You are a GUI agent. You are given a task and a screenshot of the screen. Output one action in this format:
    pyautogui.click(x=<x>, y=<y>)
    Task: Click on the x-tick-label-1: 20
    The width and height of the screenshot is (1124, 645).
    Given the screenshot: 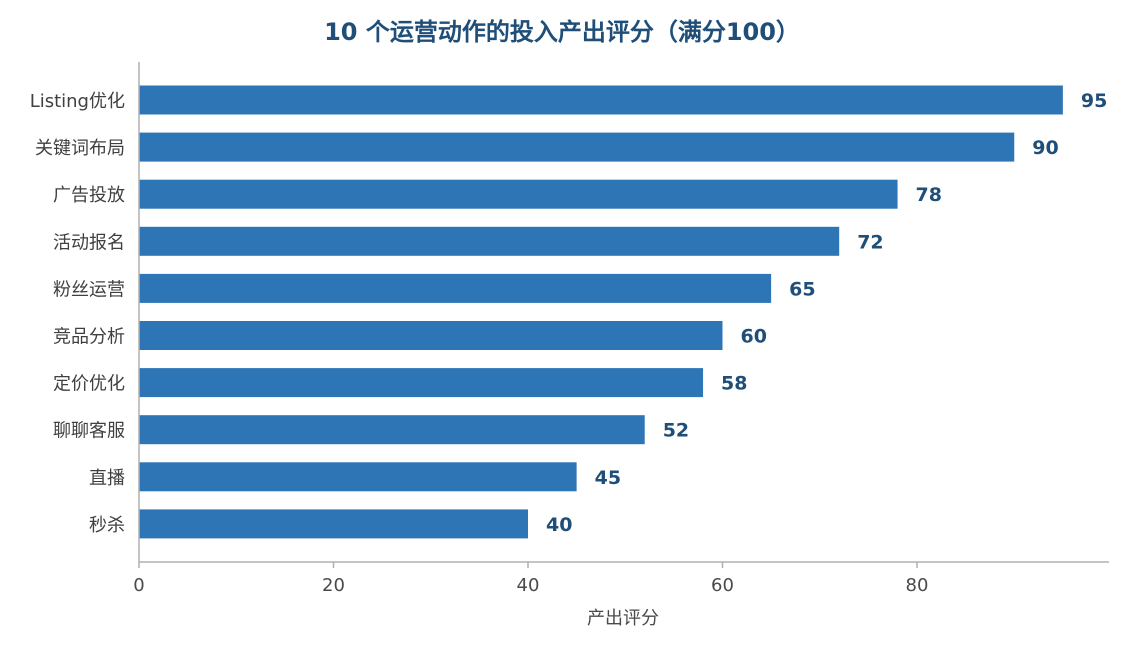 What is the action you would take?
    pyautogui.click(x=333, y=585)
    